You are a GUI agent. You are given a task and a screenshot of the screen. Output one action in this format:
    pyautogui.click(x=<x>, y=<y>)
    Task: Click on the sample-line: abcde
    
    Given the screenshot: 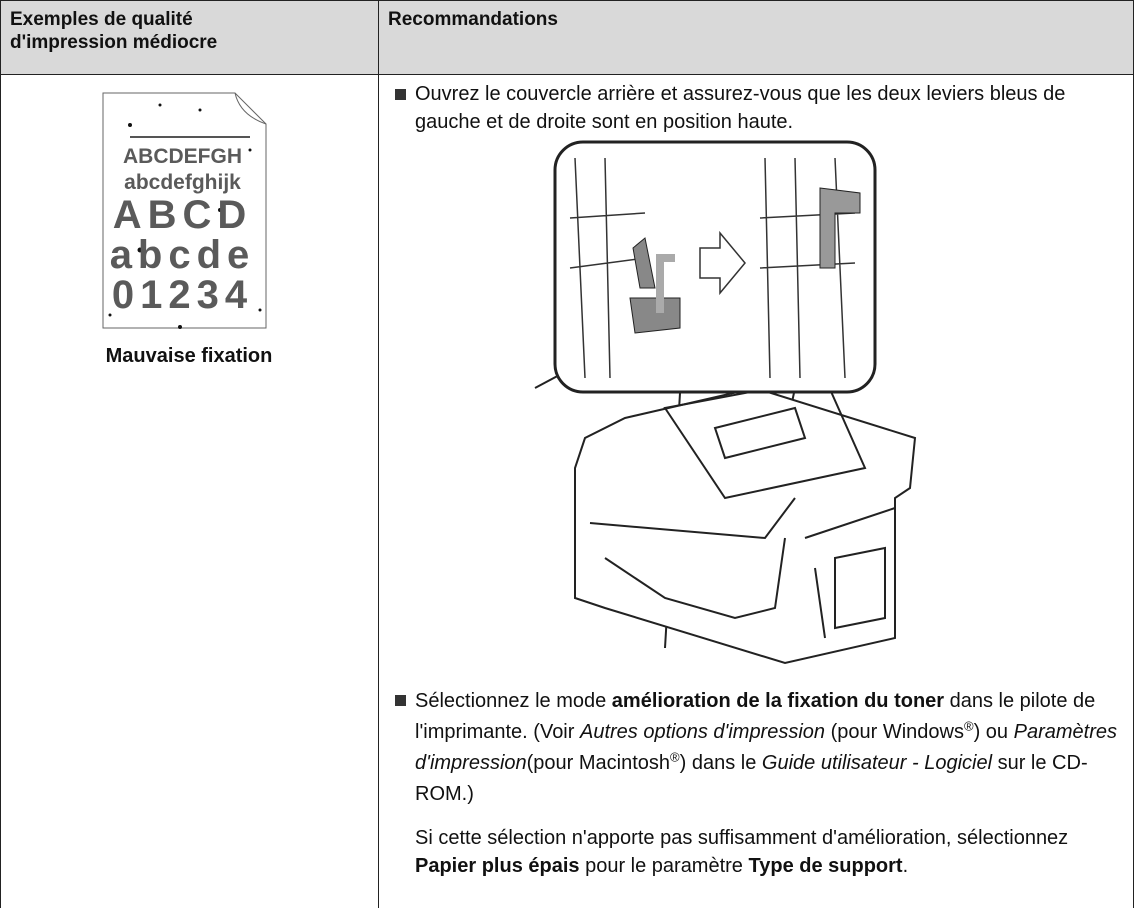 What is the action you would take?
    pyautogui.click(x=182, y=255)
    